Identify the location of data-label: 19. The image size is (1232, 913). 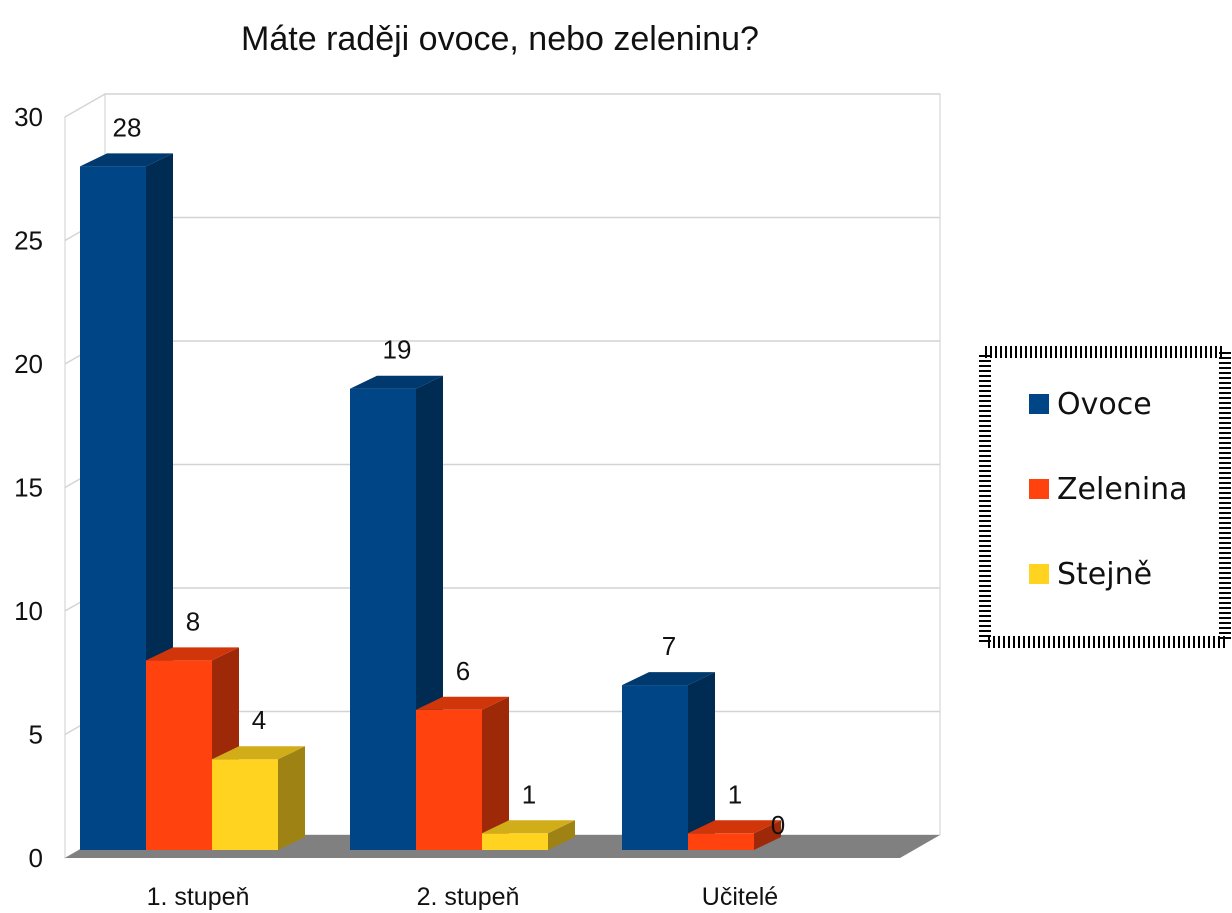
(397, 350).